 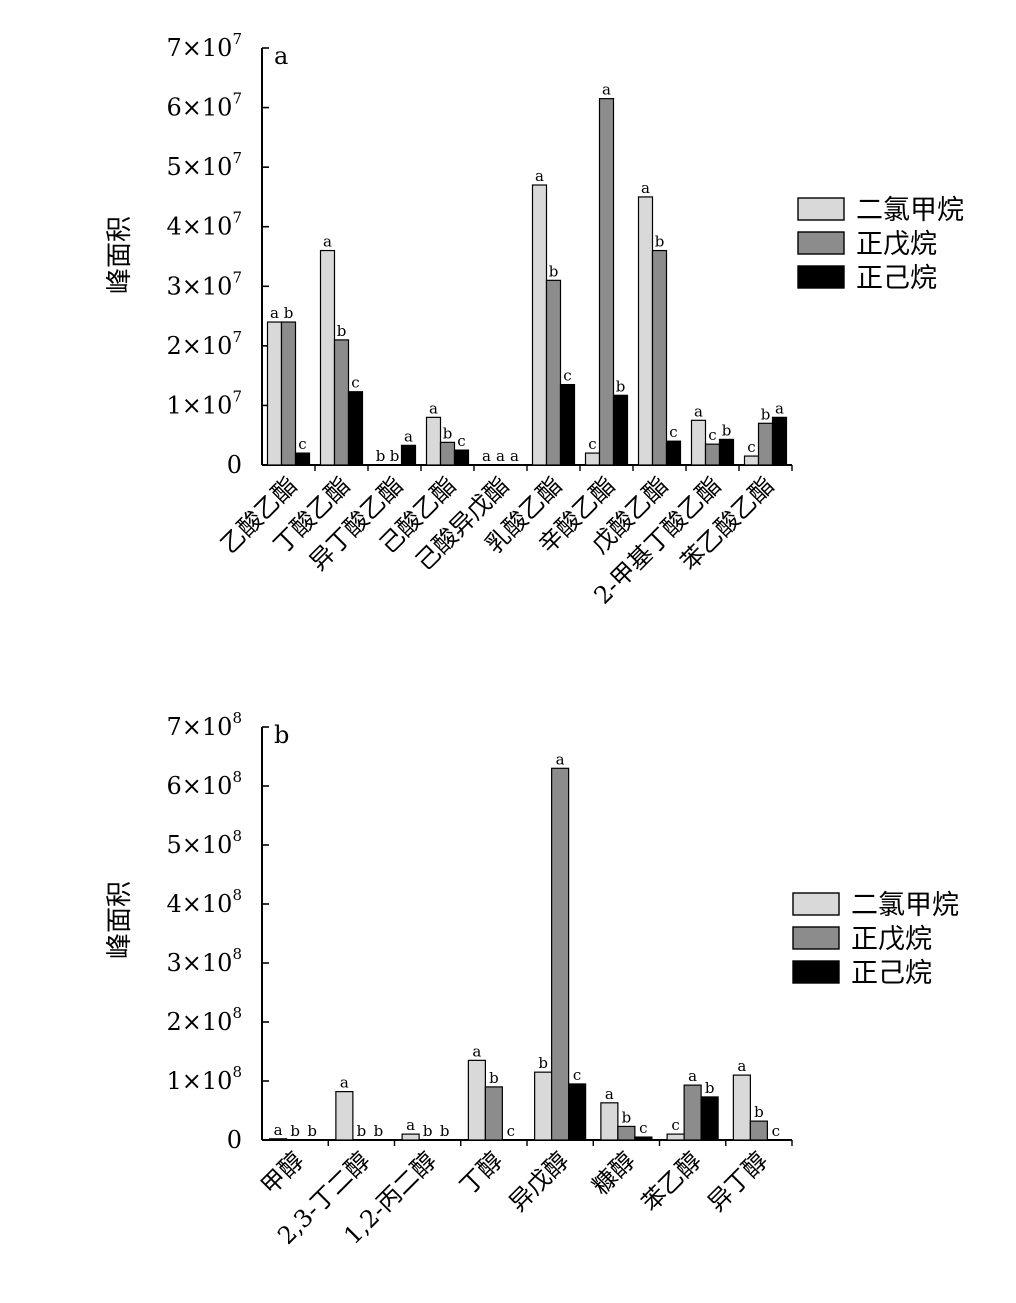 I want to click on category-label: 异丁醇, so click(x=737, y=1181).